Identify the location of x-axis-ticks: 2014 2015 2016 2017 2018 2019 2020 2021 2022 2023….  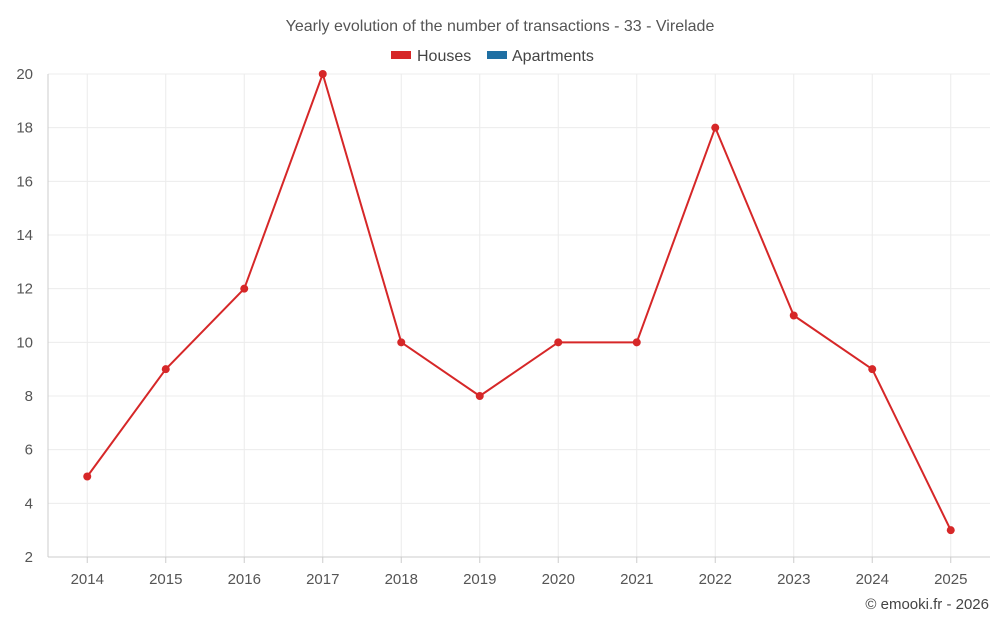
(519, 572).